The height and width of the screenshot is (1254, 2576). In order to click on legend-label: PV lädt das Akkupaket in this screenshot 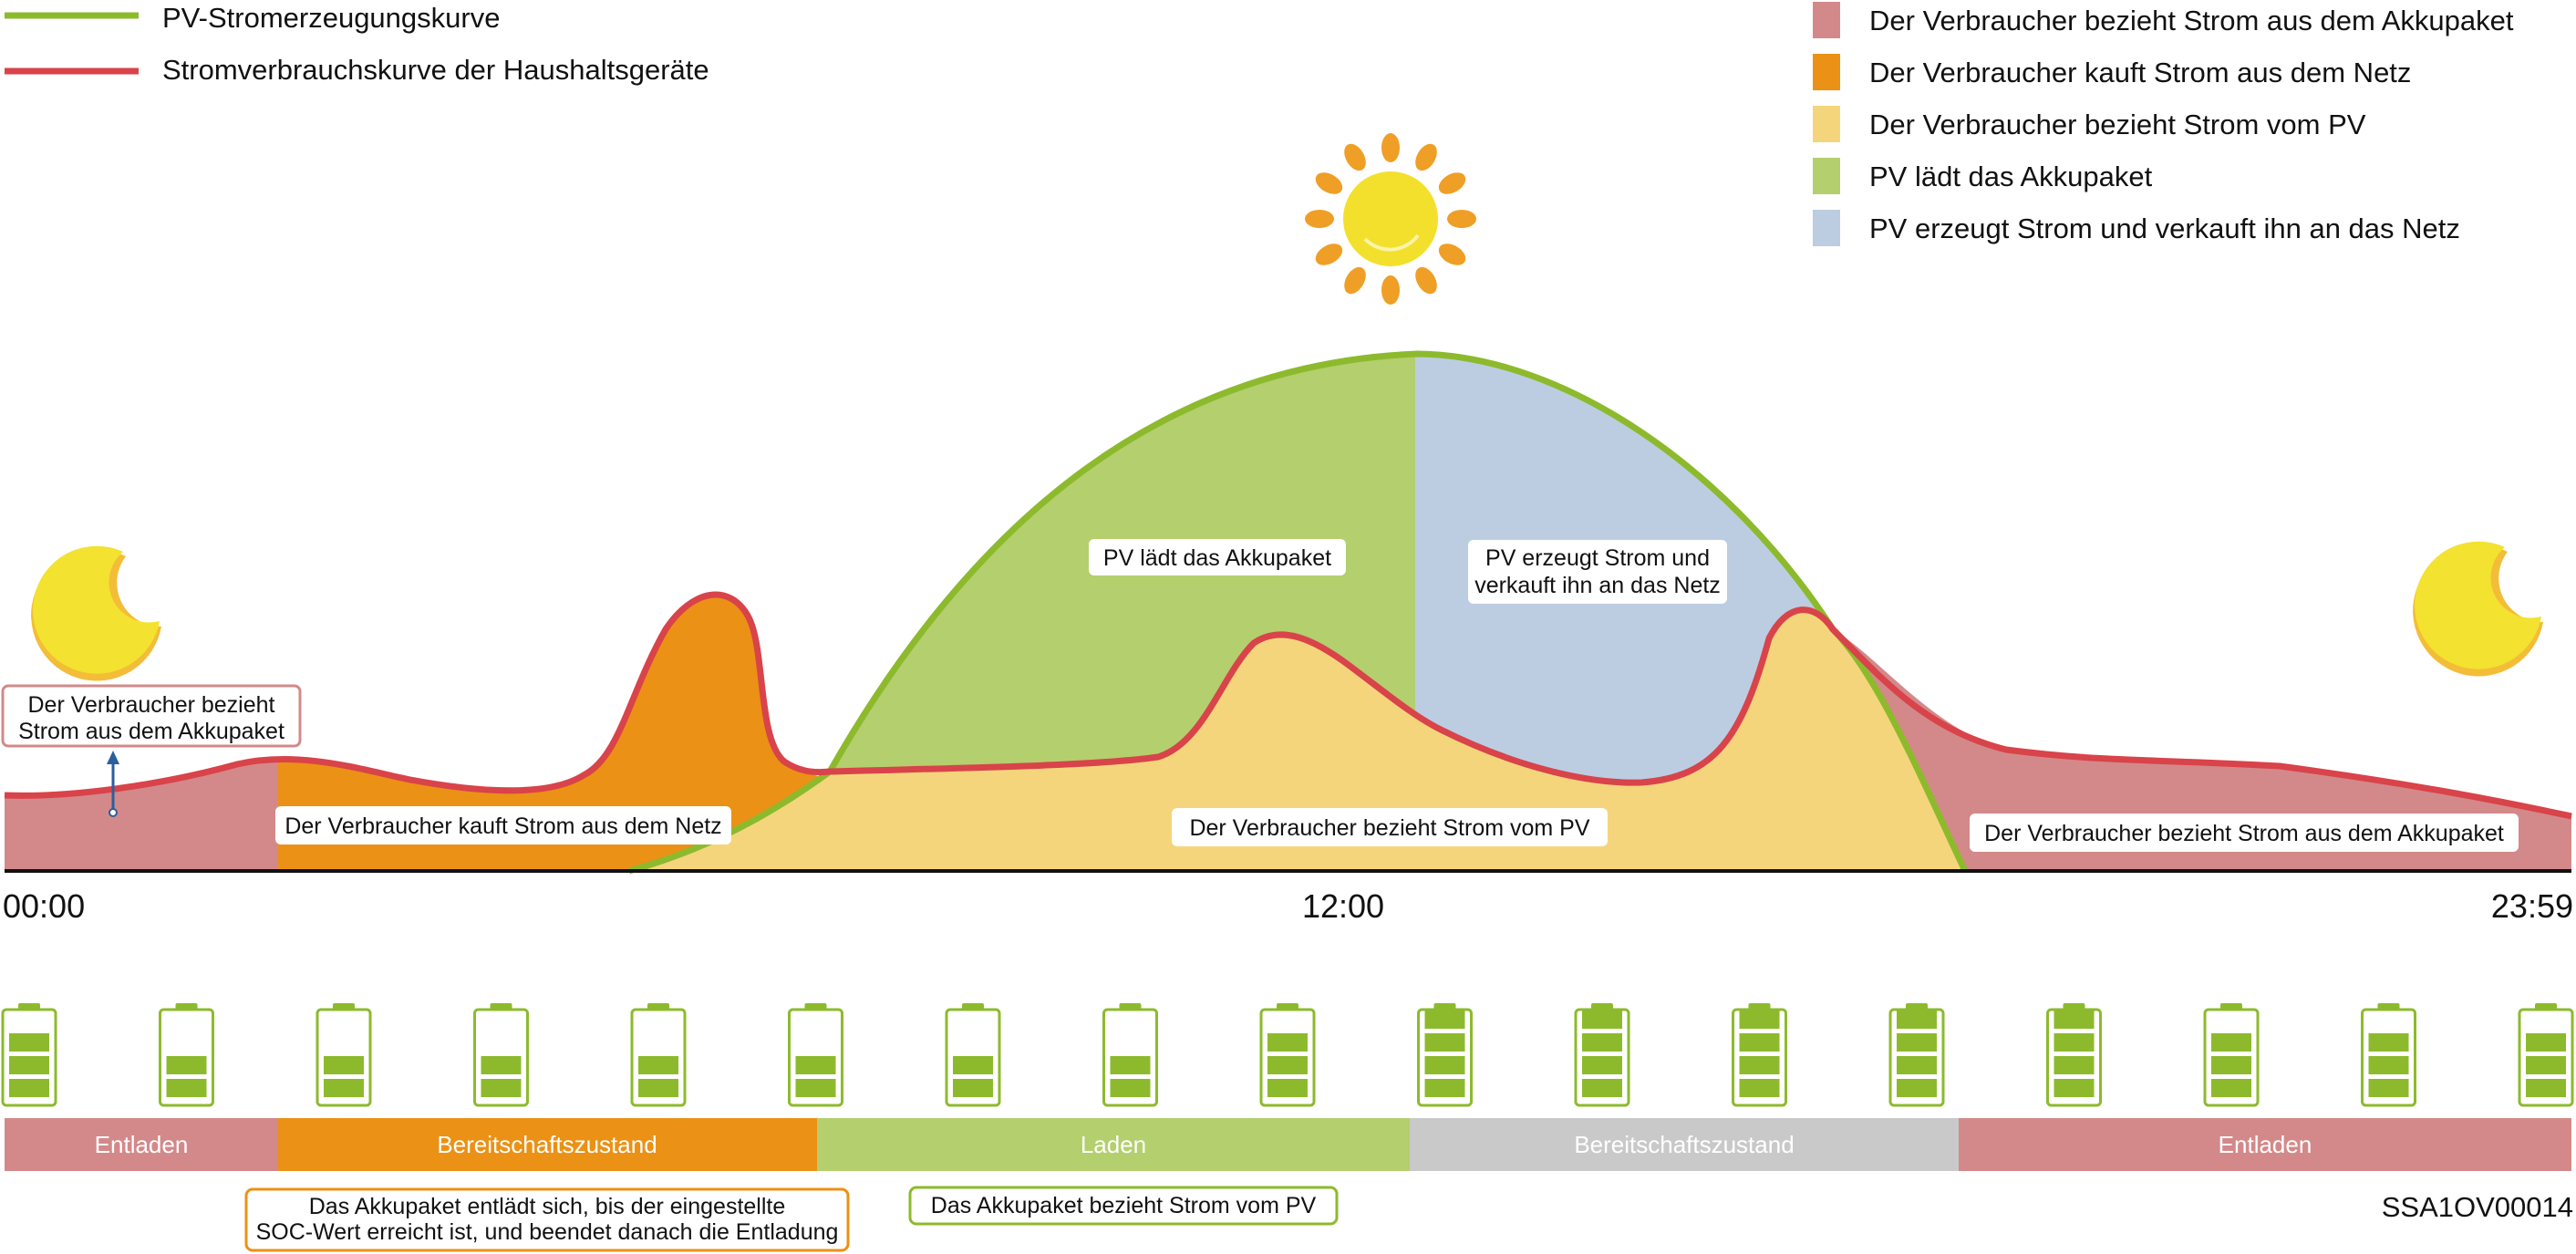, I will do `click(2011, 176)`.